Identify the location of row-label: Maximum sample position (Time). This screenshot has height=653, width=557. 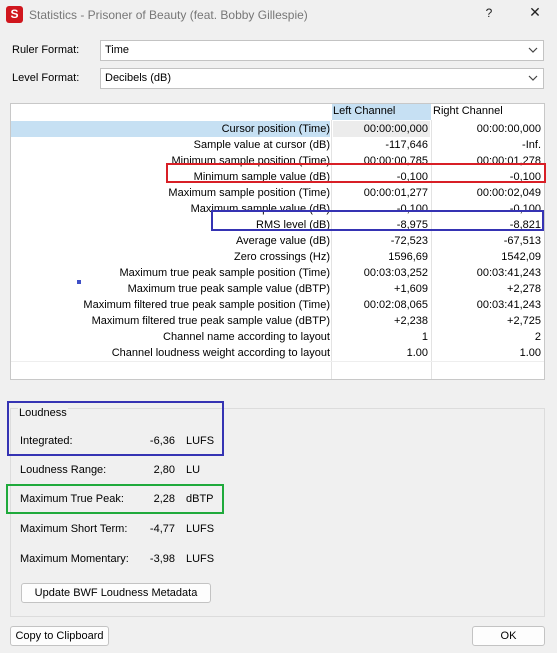
(249, 193).